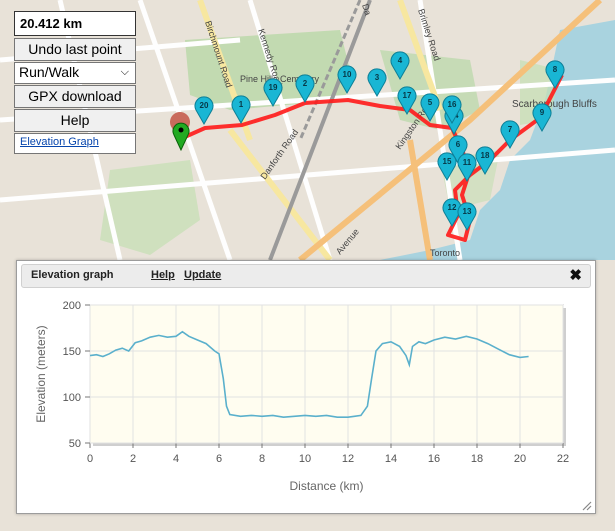 This screenshot has width=615, height=531. Describe the element at coordinates (377, 83) in the screenshot. I see `route-marker-3: 3` at that location.